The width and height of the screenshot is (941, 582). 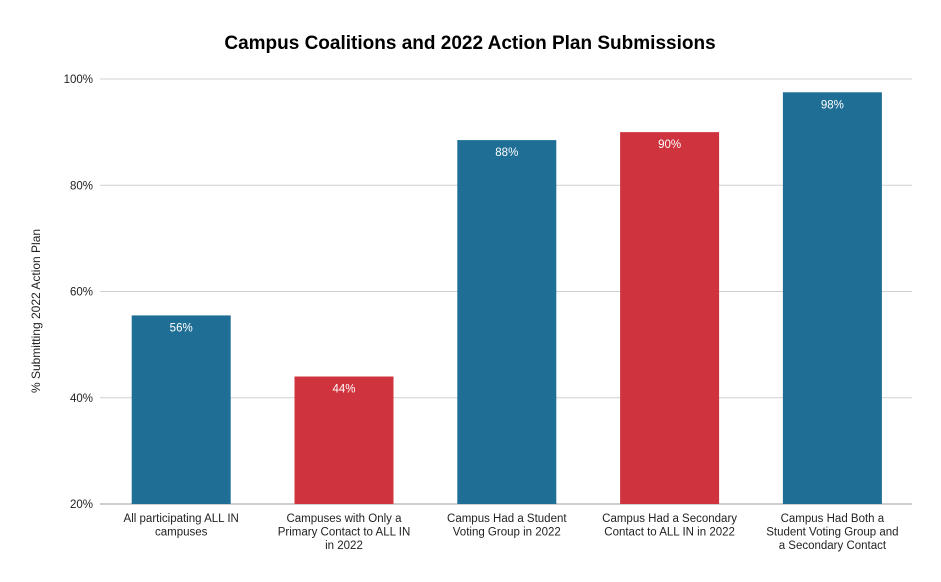 I want to click on data-label: 98%, so click(x=832, y=105).